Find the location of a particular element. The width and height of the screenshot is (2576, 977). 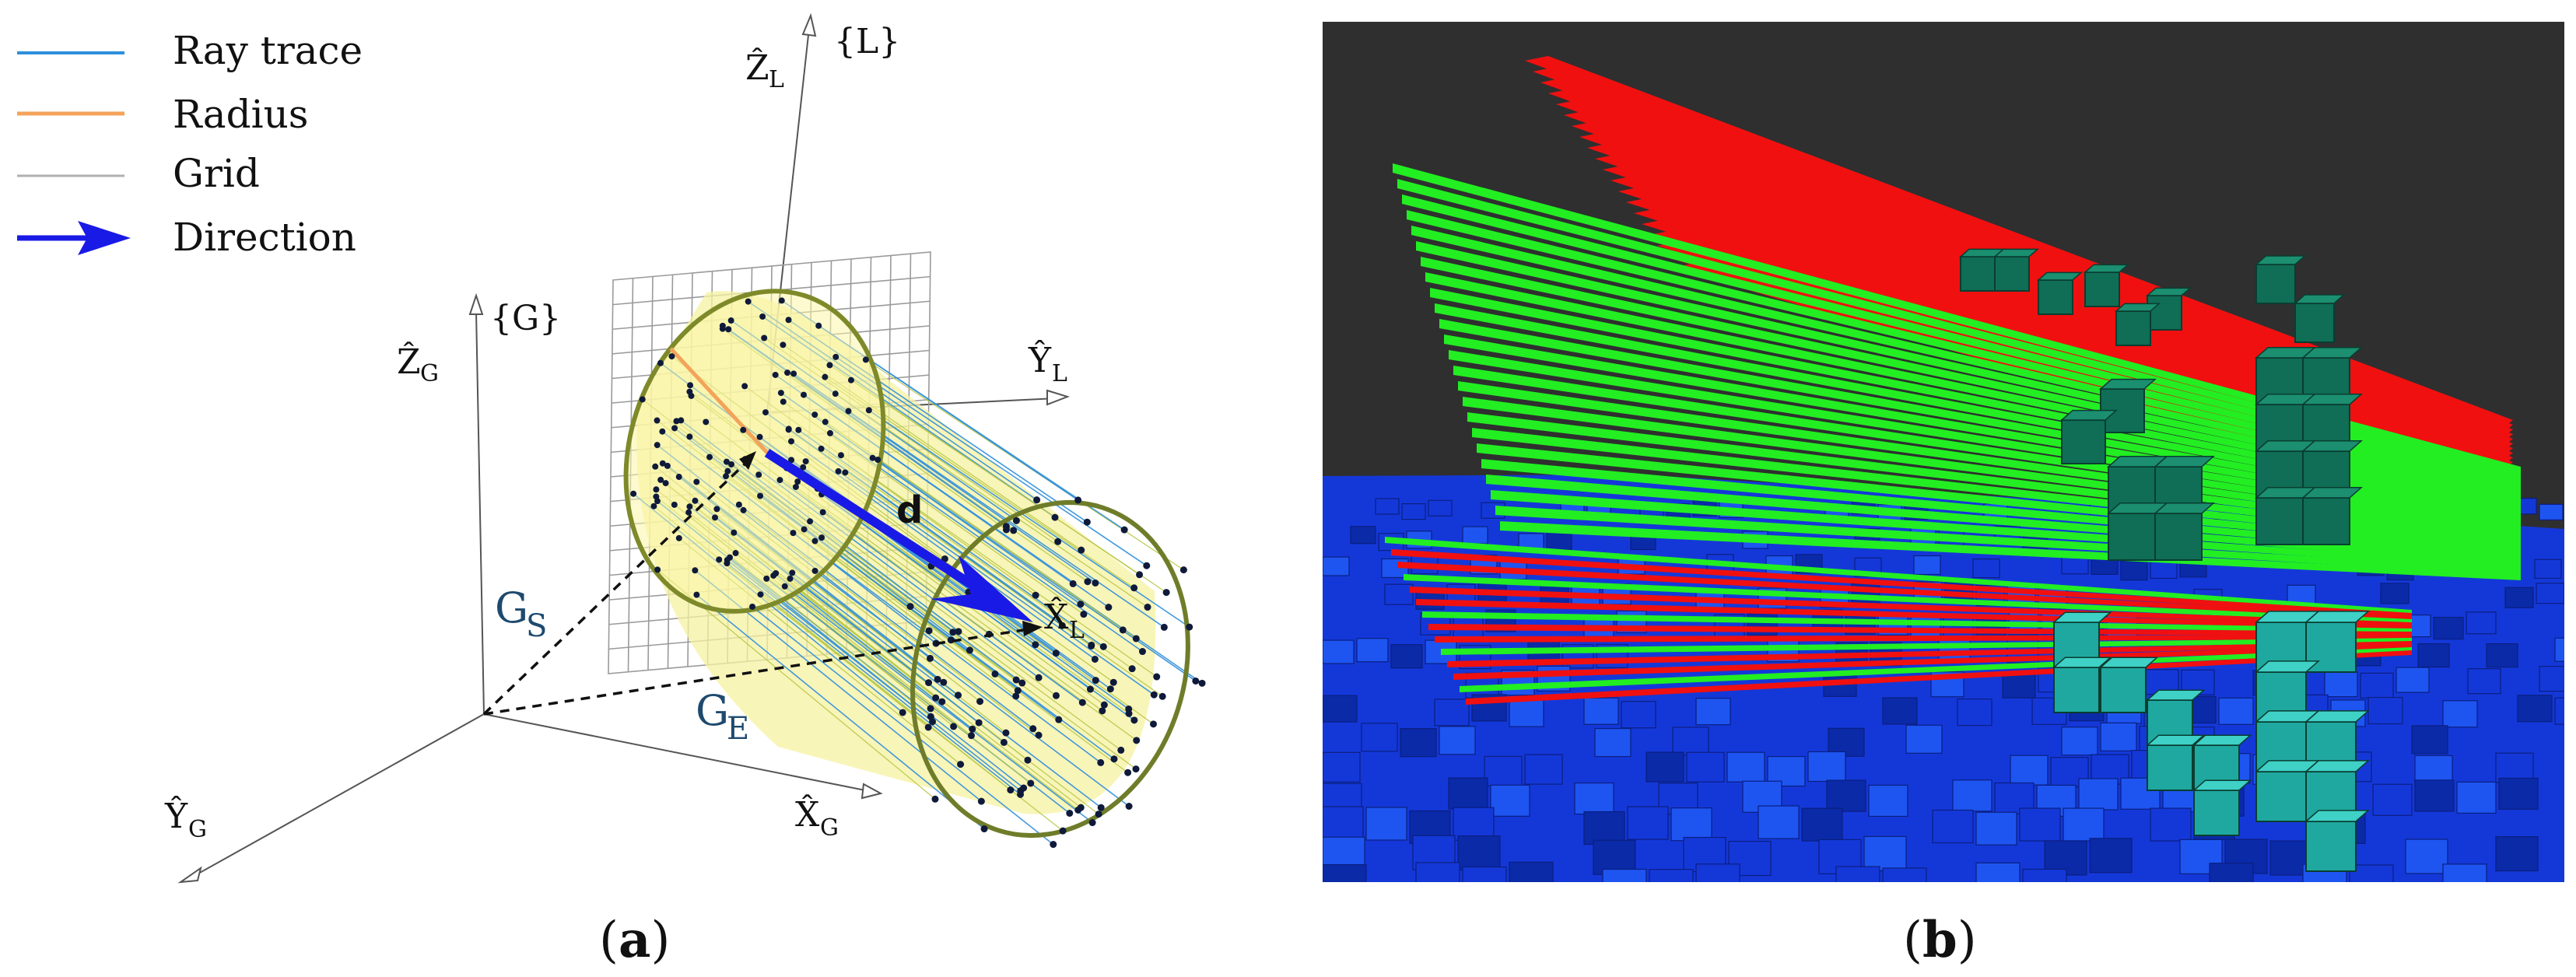

legend-label-grid: Grid is located at coordinates (216, 173).